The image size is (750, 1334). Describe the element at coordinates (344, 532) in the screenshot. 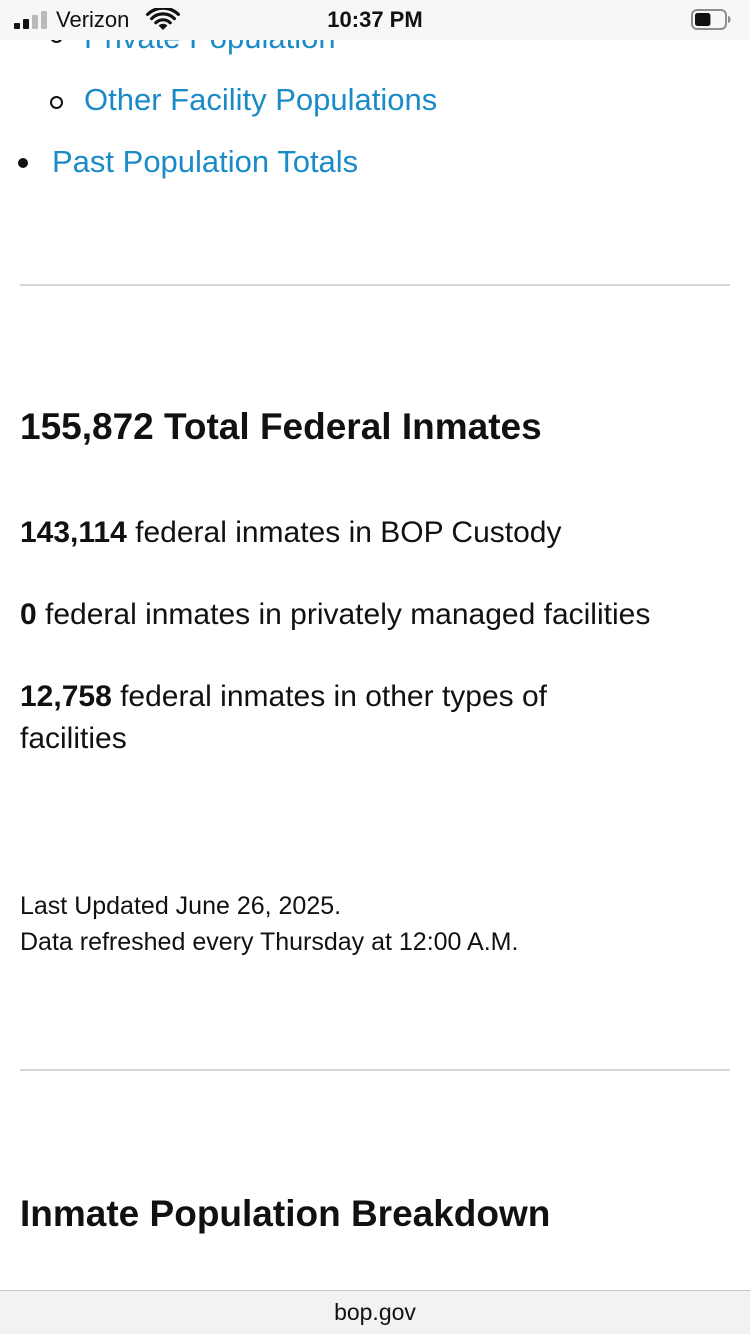

I see `stat-label: federal inmates in BOP Custody` at that location.